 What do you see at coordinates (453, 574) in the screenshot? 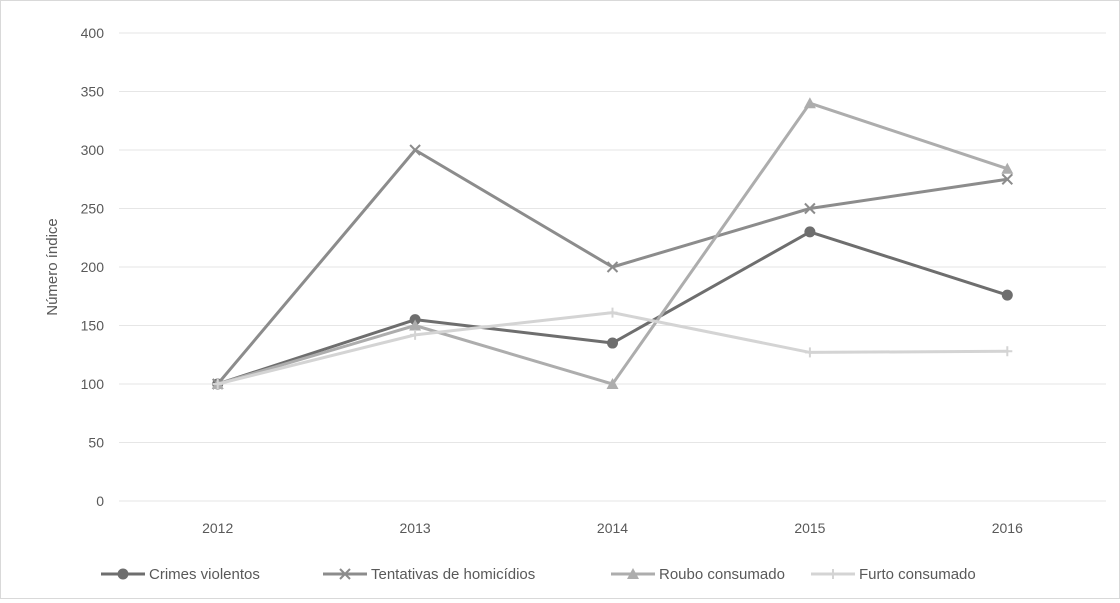
I see `legend-label: Tentativas de homicídios` at bounding box center [453, 574].